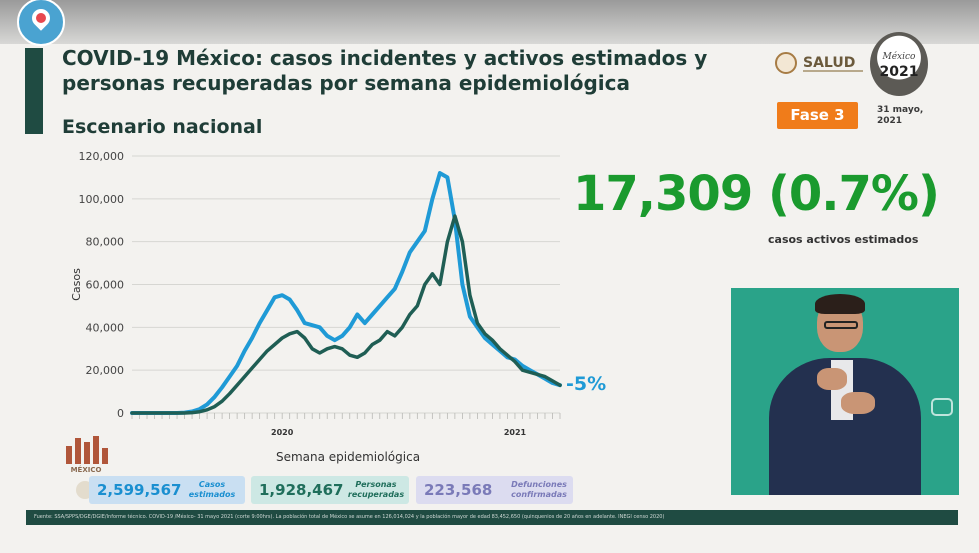 Image resolution: width=979 pixels, height=553 pixels. I want to click on stat-recovered: 1,928,467 Personas recuperadas, so click(330, 490).